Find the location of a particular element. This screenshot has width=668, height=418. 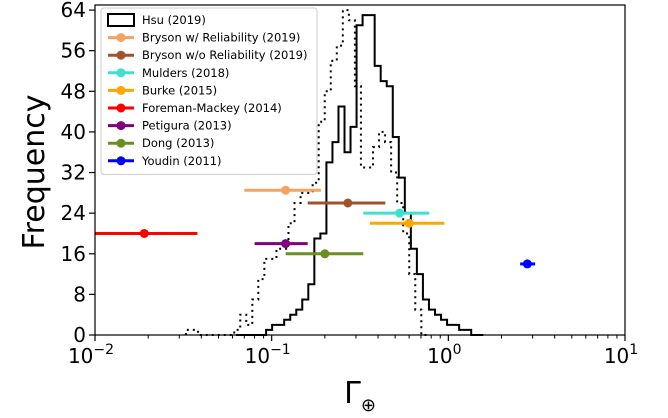

legend-label-7: Youdin (2011) is located at coordinates (181, 161).